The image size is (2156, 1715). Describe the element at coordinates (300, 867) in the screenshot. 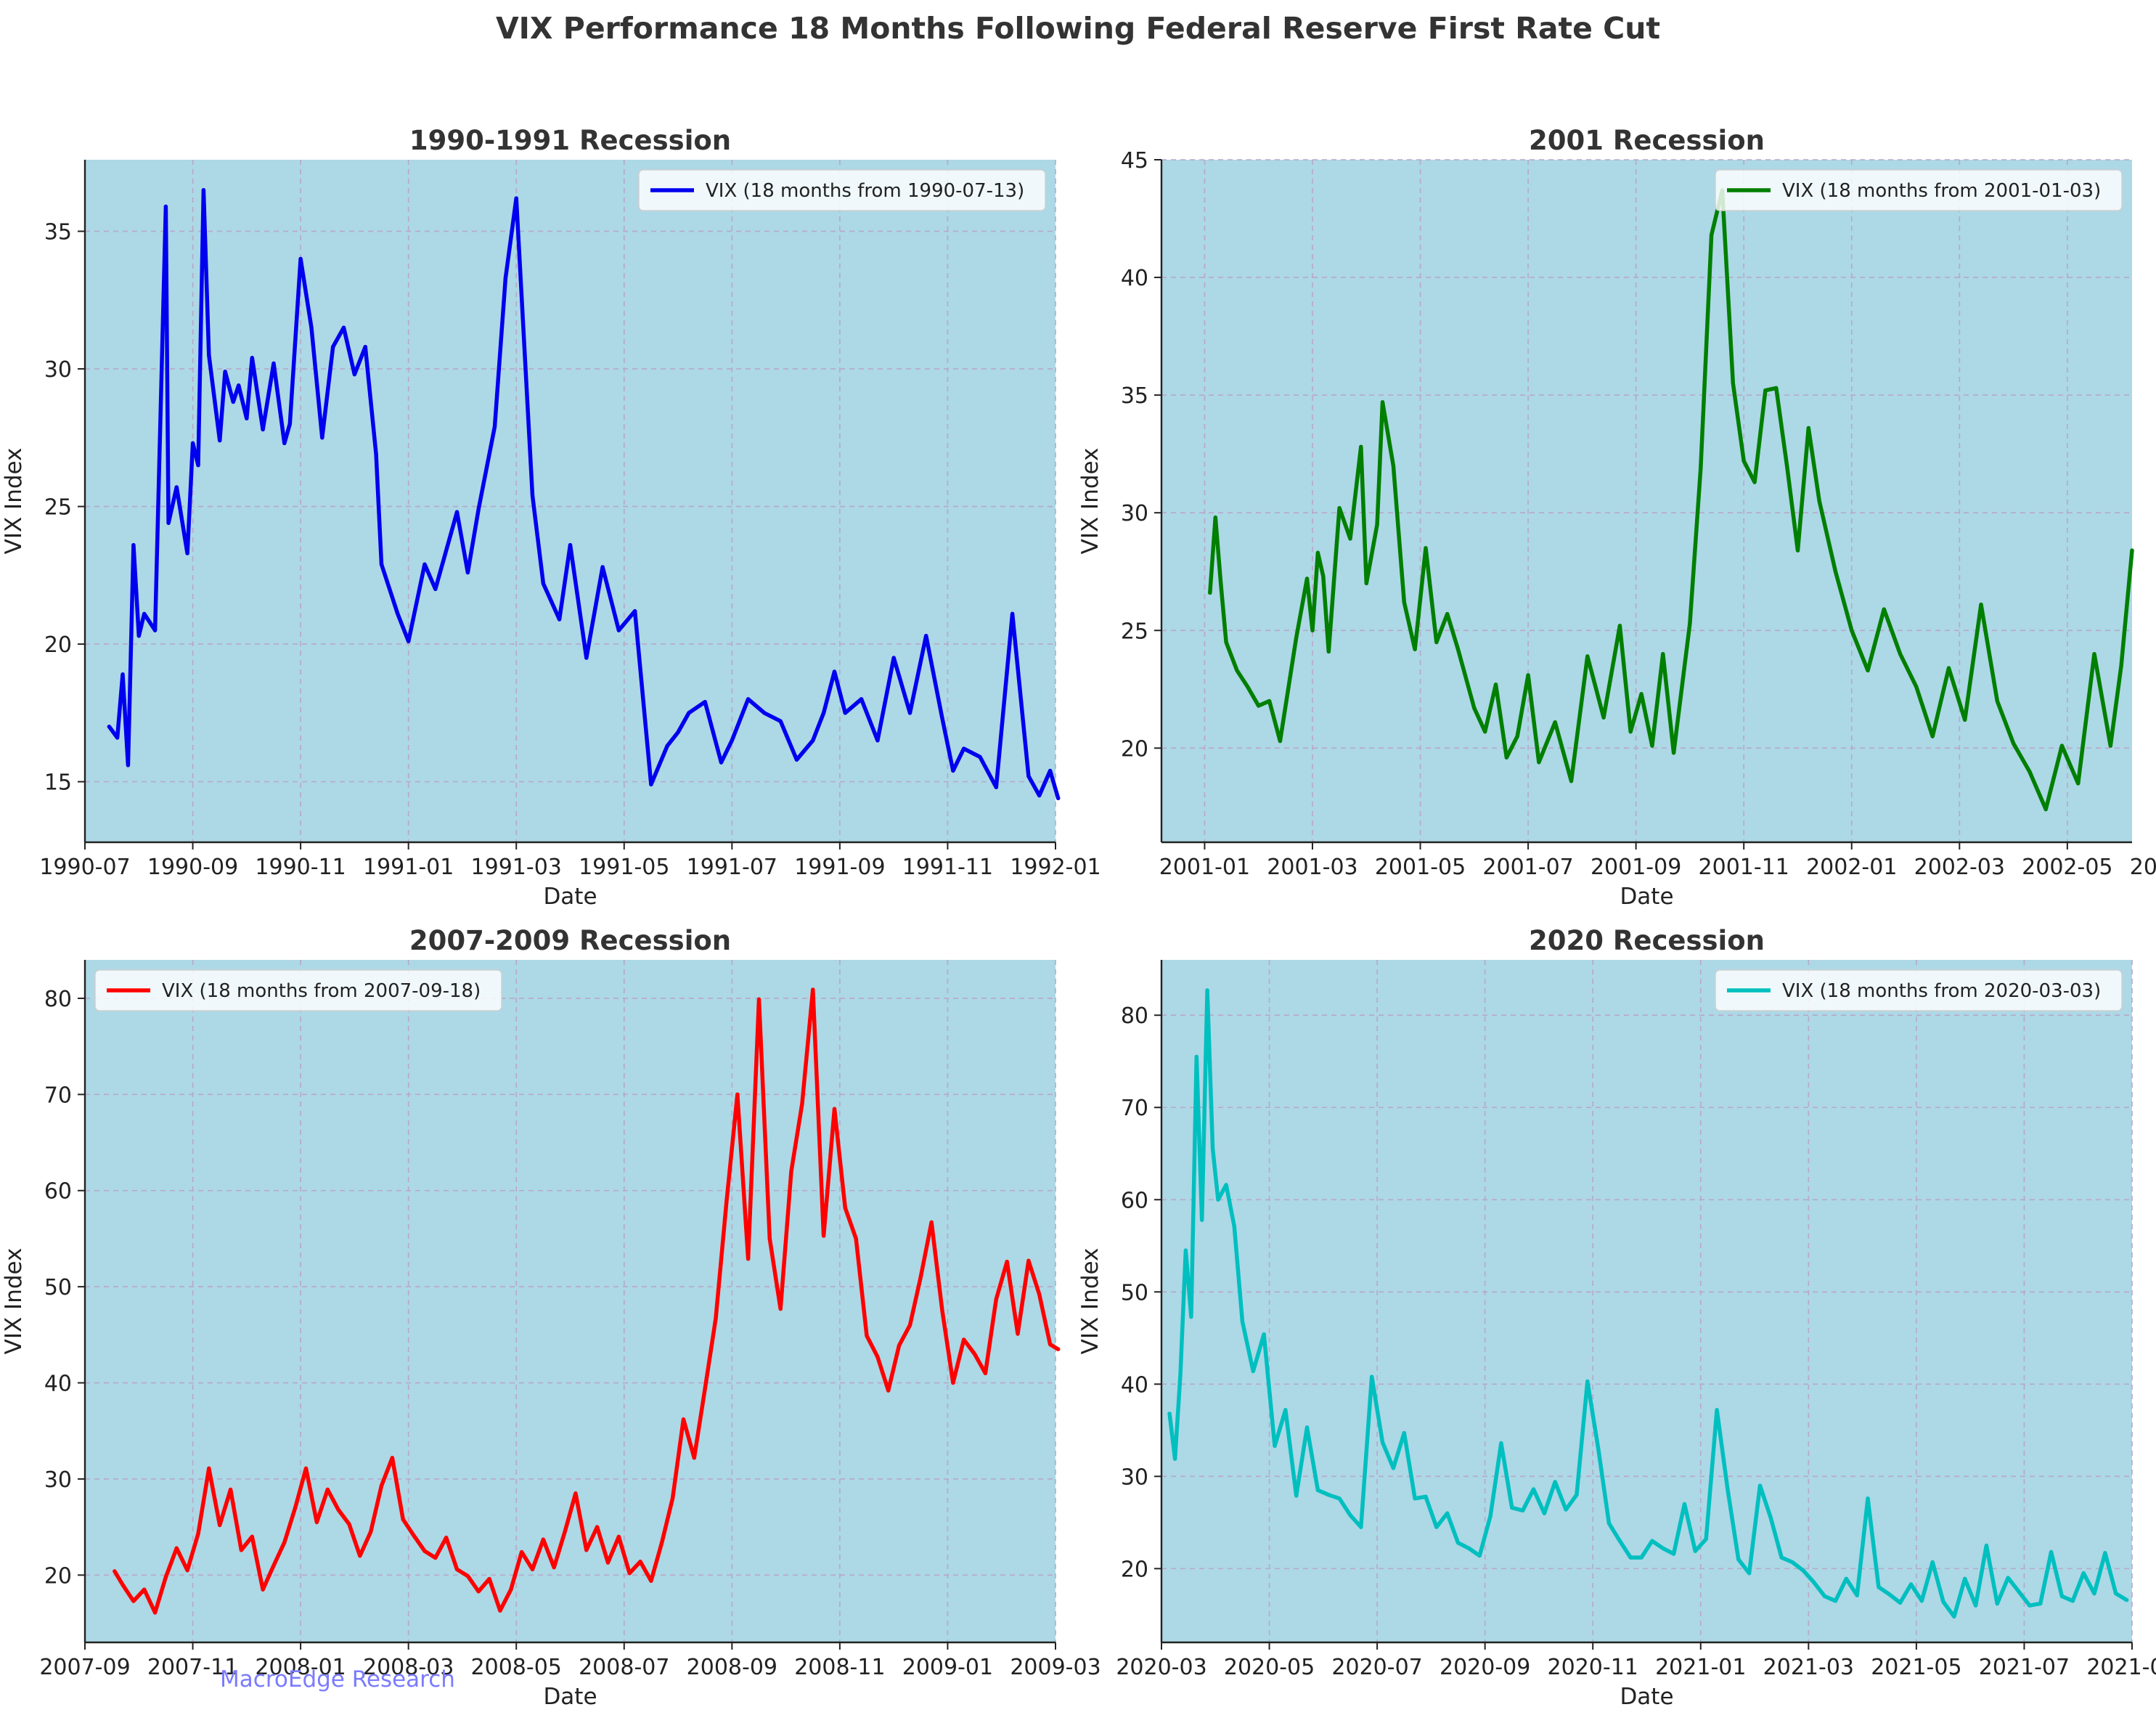

I see `chart-1-x-tick-label: 1990-11` at that location.